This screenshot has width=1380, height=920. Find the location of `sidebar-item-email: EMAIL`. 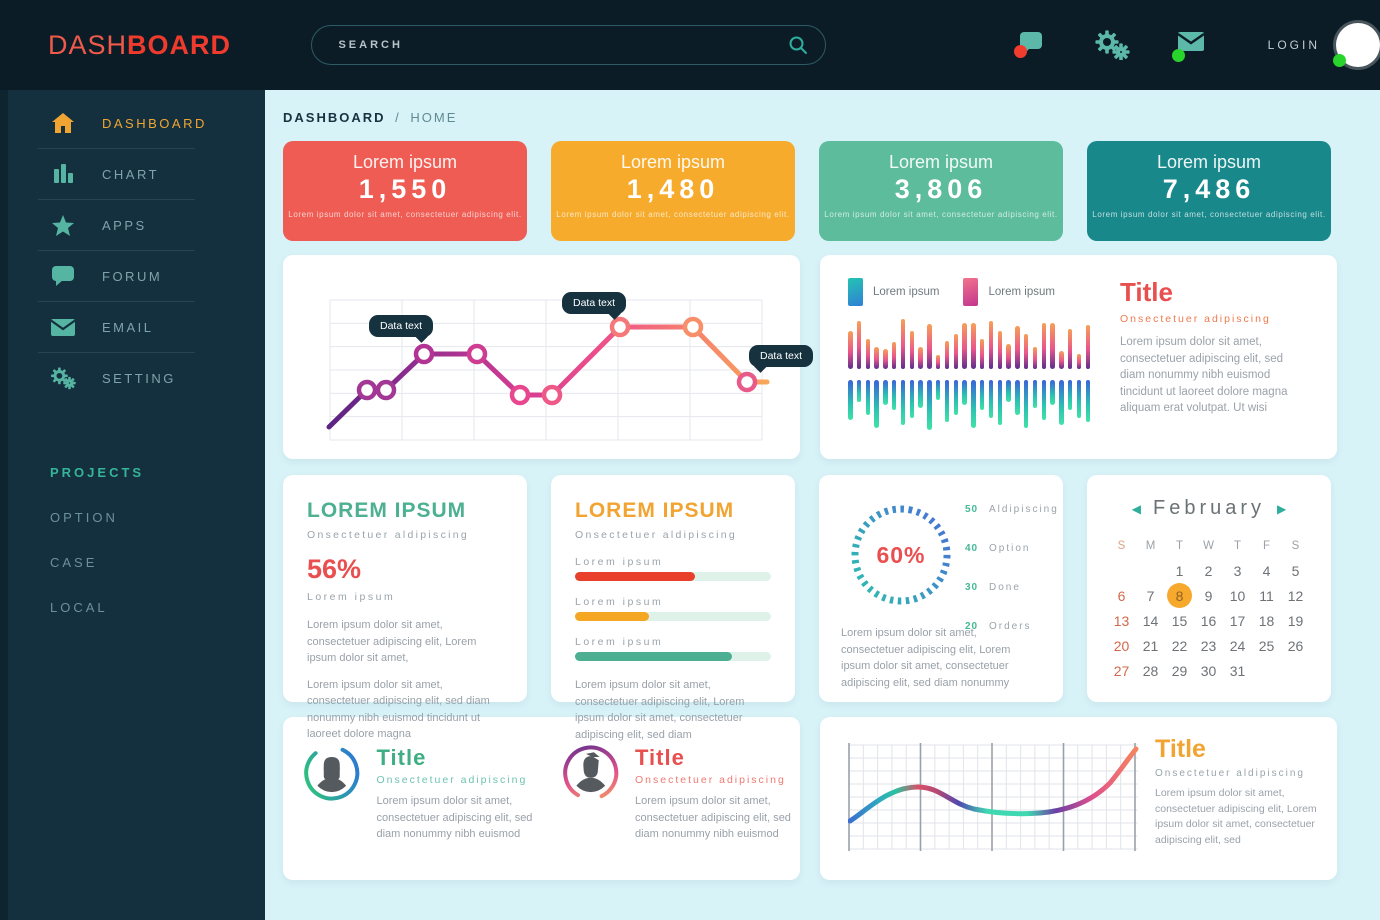

sidebar-item-email: EMAIL is located at coordinates (136, 327).